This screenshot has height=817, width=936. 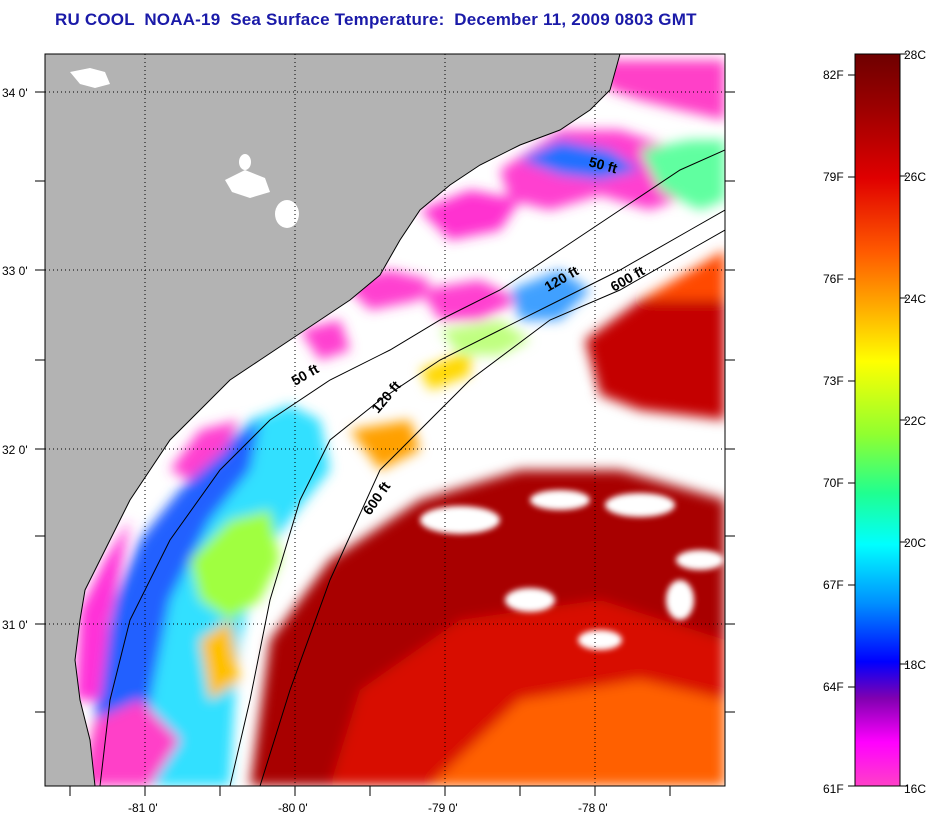 I want to click on lon-label-80: -80 0', so click(x=293, y=808).